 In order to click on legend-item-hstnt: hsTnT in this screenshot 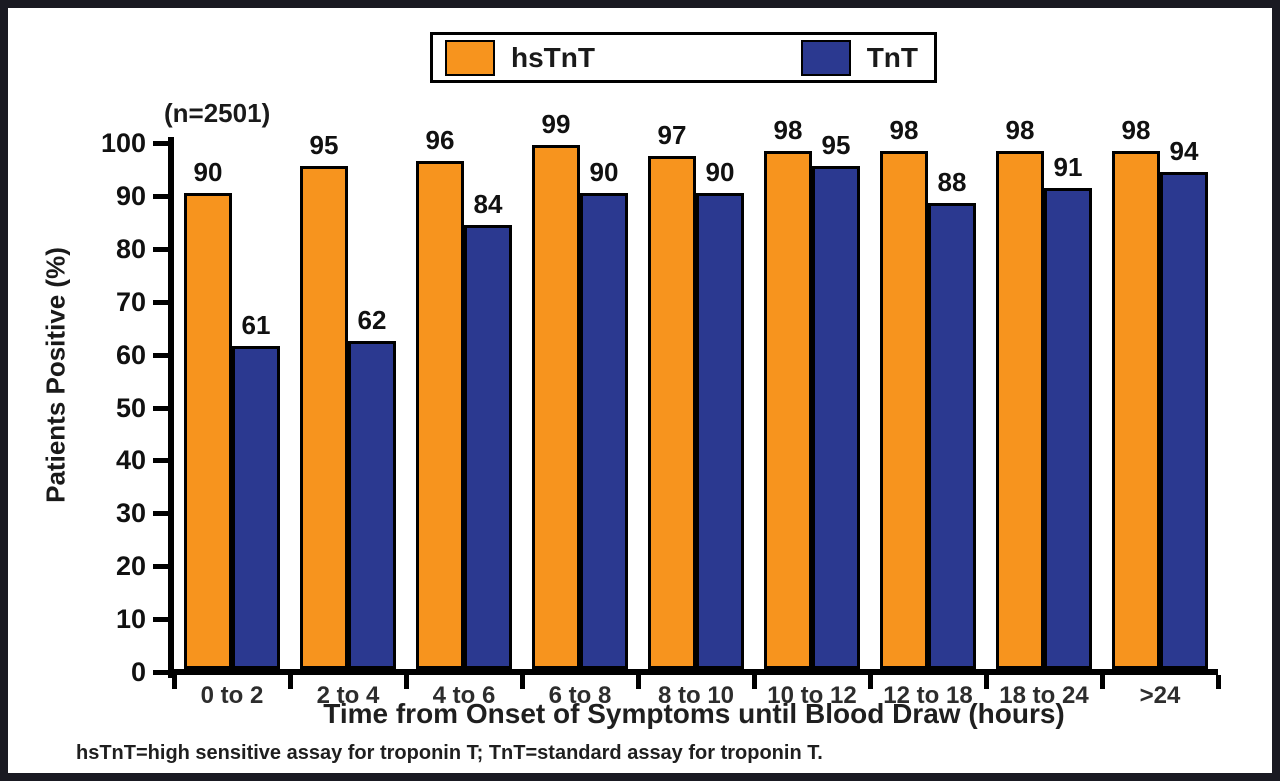, I will do `click(520, 57)`.